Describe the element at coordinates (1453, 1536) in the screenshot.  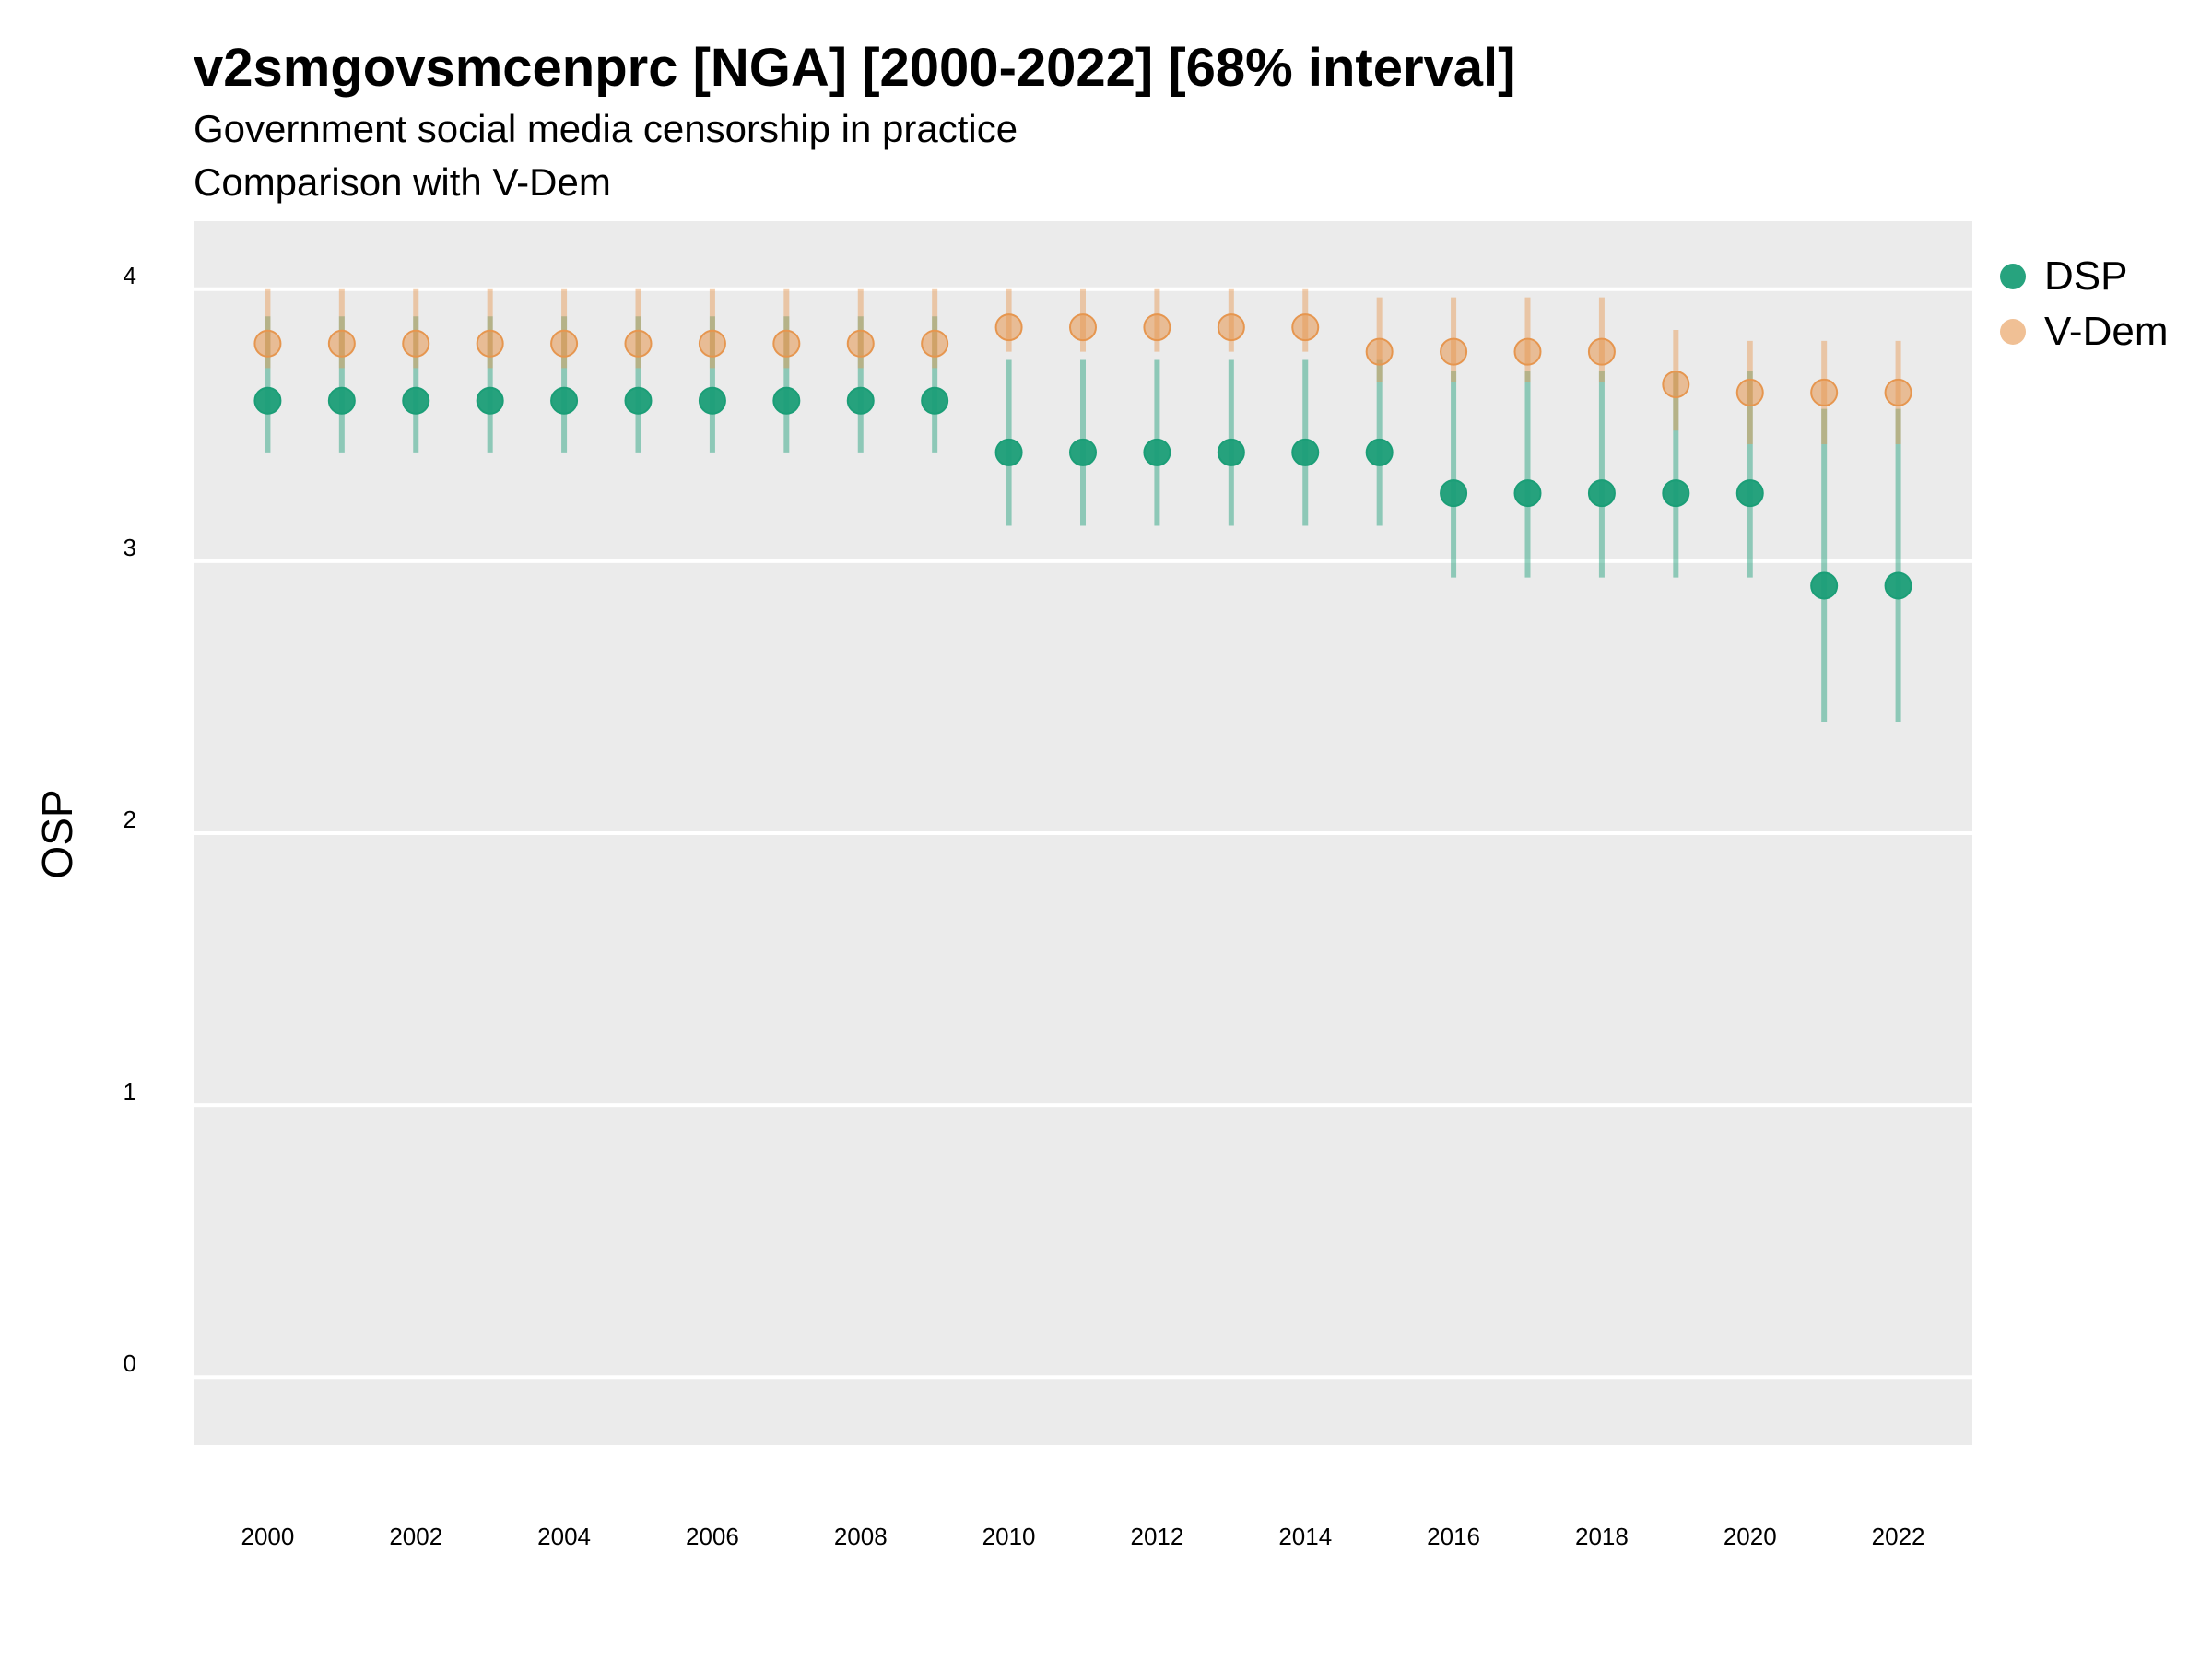
I see `x-tick-label-2016: 2016` at that location.